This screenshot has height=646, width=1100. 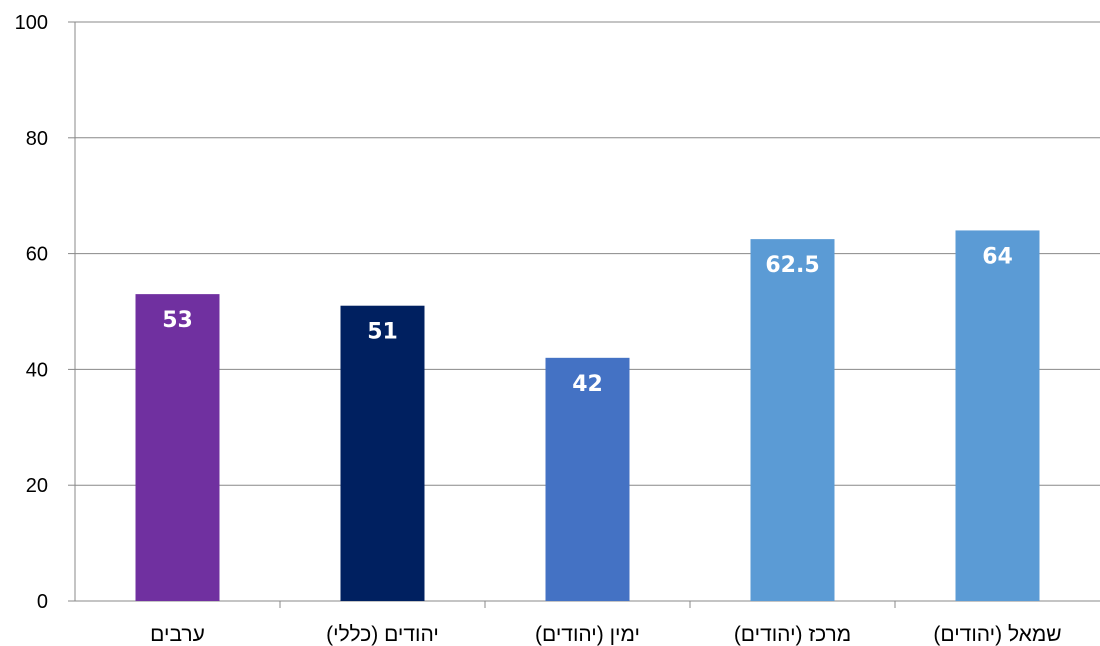 What do you see at coordinates (997, 634) in the screenshot?
I see `x-category-label: שמאל (יהודים)` at bounding box center [997, 634].